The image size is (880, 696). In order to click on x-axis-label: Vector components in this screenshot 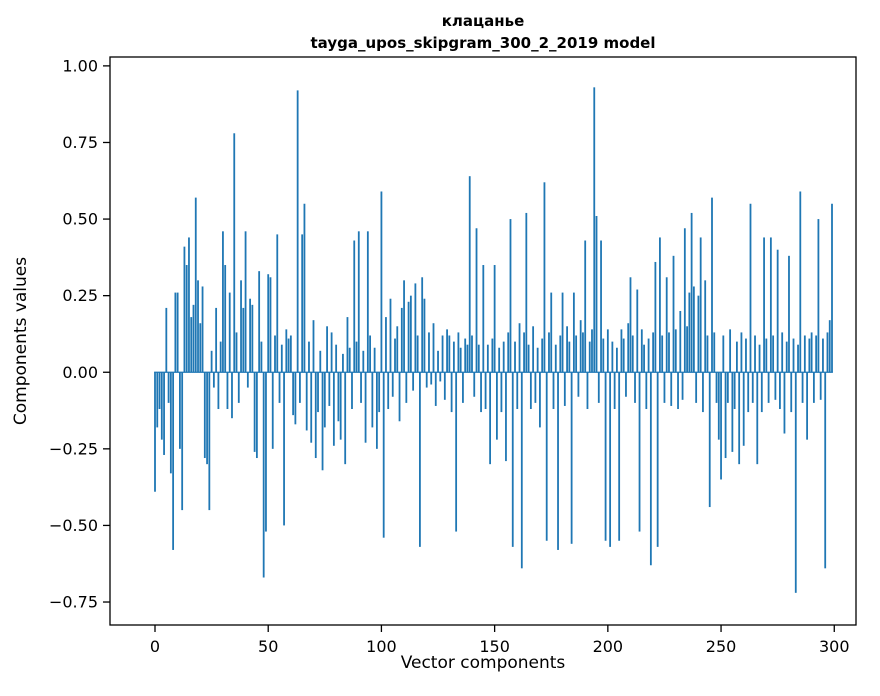, I will do `click(483, 663)`.